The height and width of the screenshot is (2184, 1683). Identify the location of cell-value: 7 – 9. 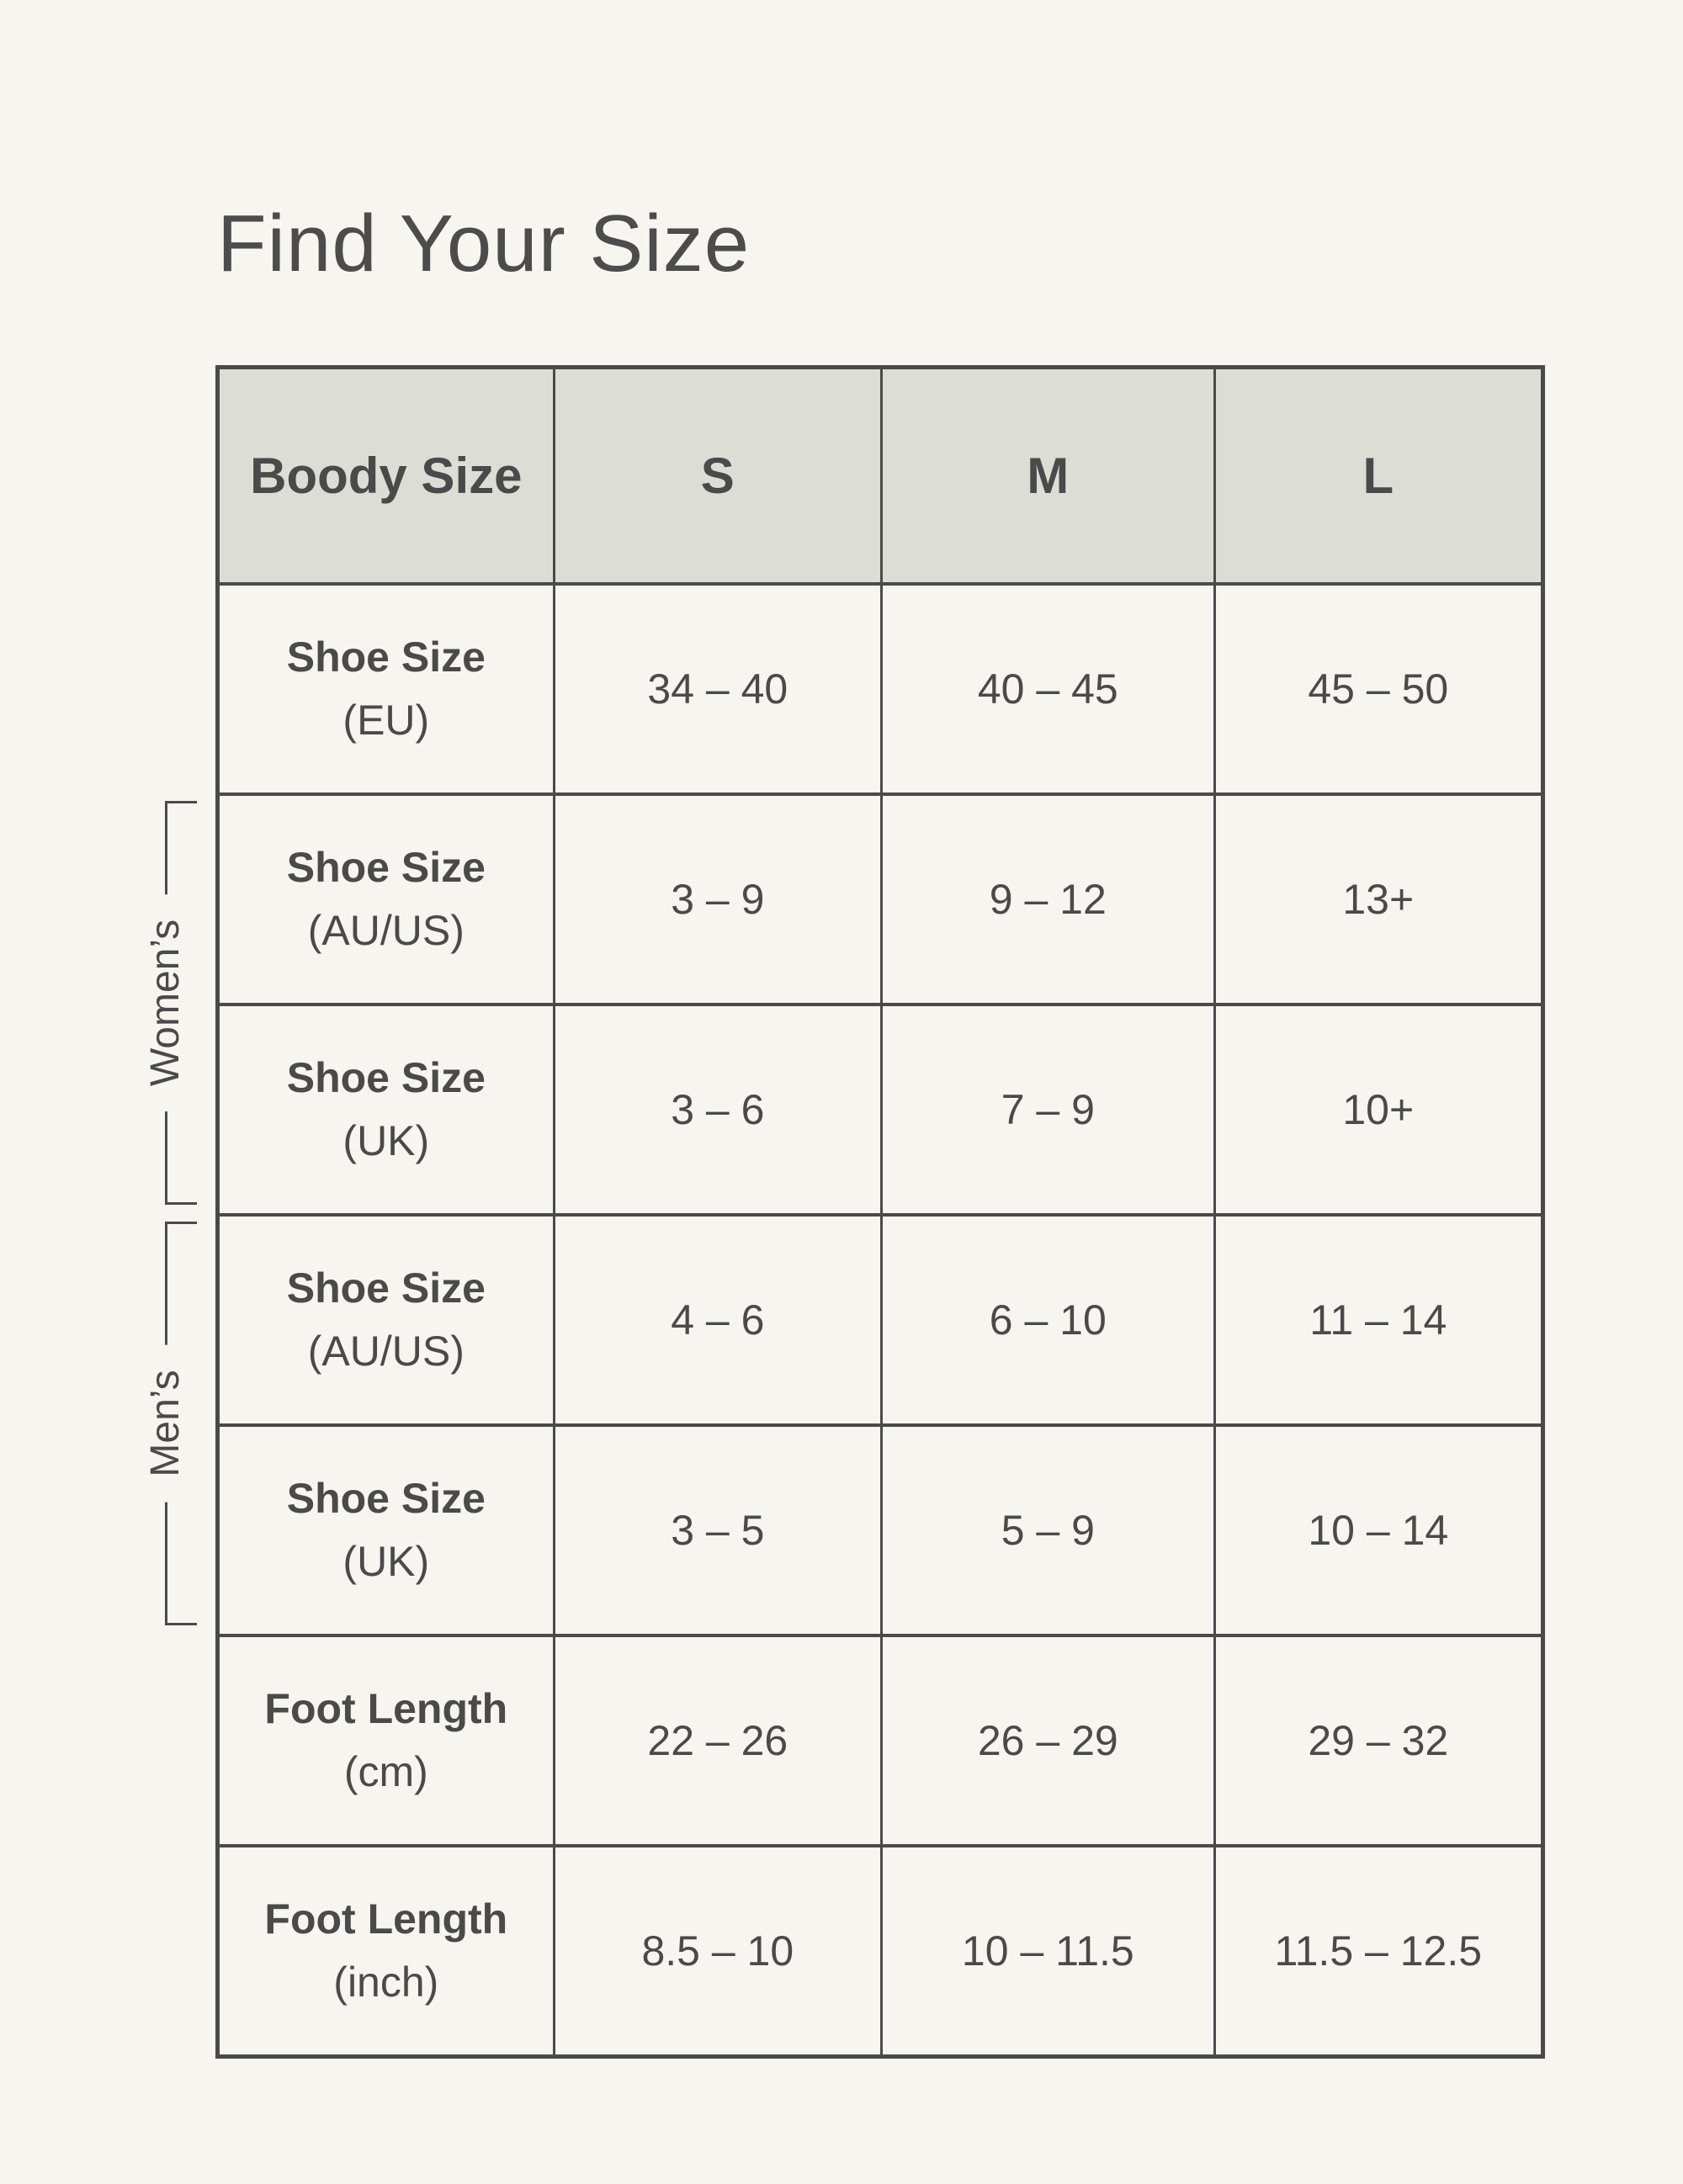
(1048, 1109).